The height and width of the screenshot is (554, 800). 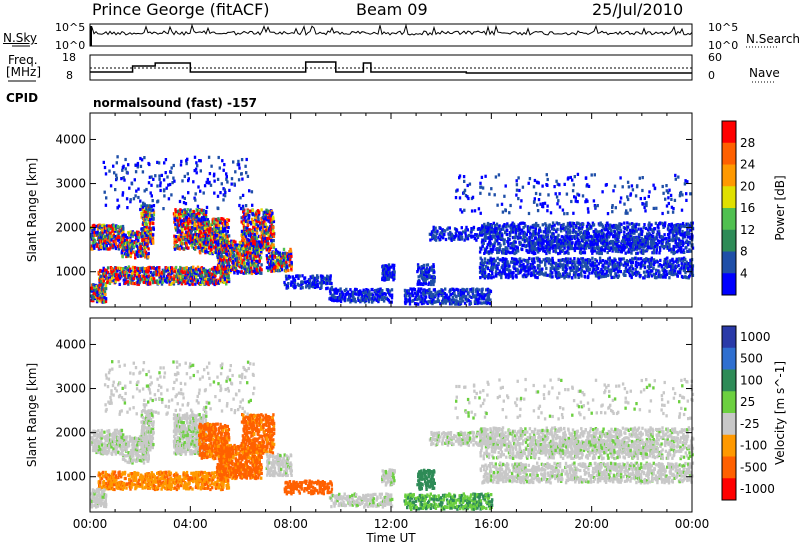 I want to click on cpid-label: CPID, so click(x=22, y=98).